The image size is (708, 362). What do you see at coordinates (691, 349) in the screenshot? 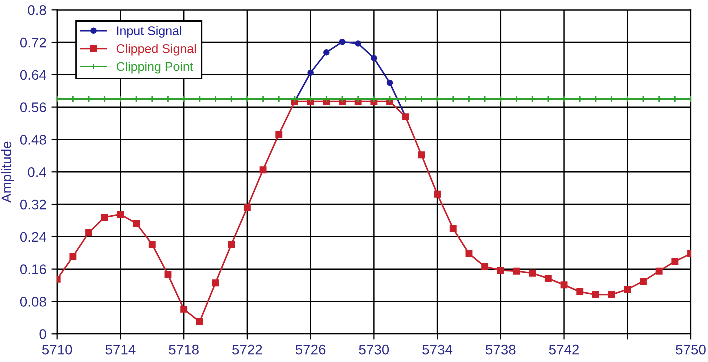
I see `x-tick-label: 5750` at bounding box center [691, 349].